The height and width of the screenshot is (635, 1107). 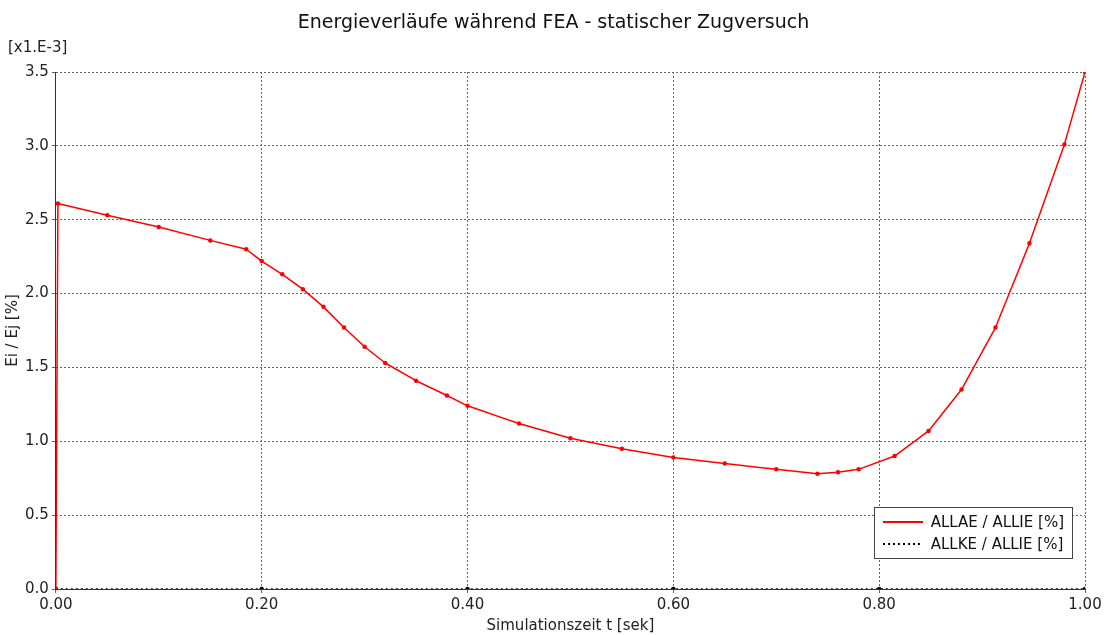 What do you see at coordinates (467, 603) in the screenshot?
I see `x-tick-label: 0.40` at bounding box center [467, 603].